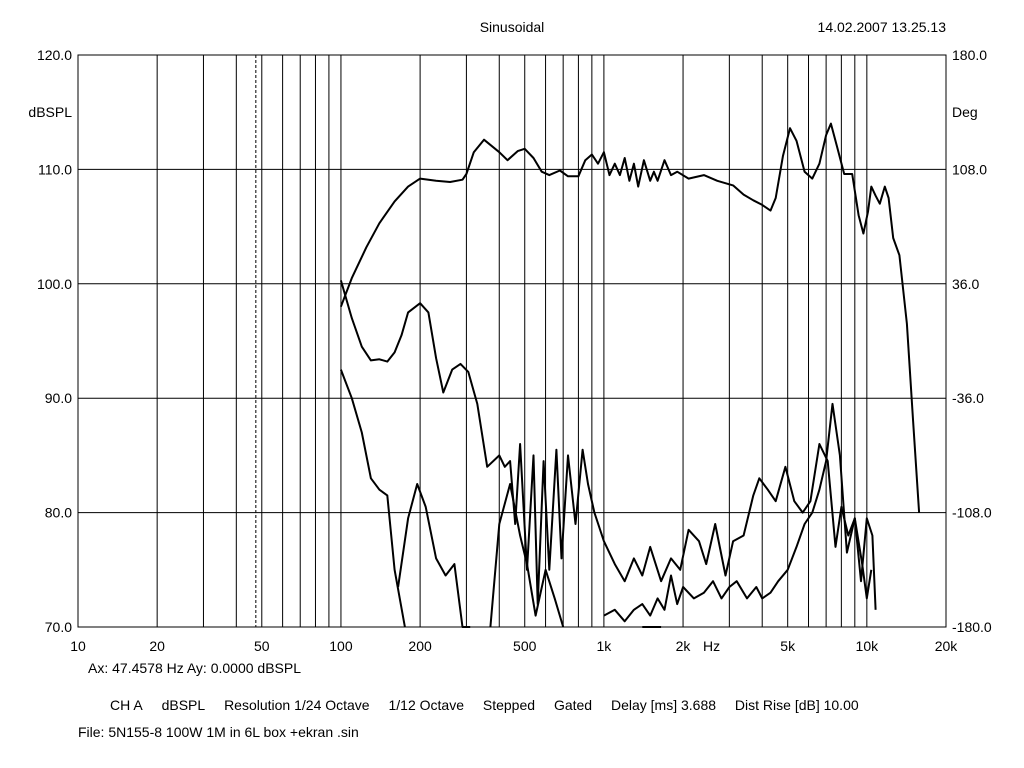 This screenshot has width=1024, height=768. Describe the element at coordinates (54, 284) in the screenshot. I see `y-tick-label: 100.0` at that location.